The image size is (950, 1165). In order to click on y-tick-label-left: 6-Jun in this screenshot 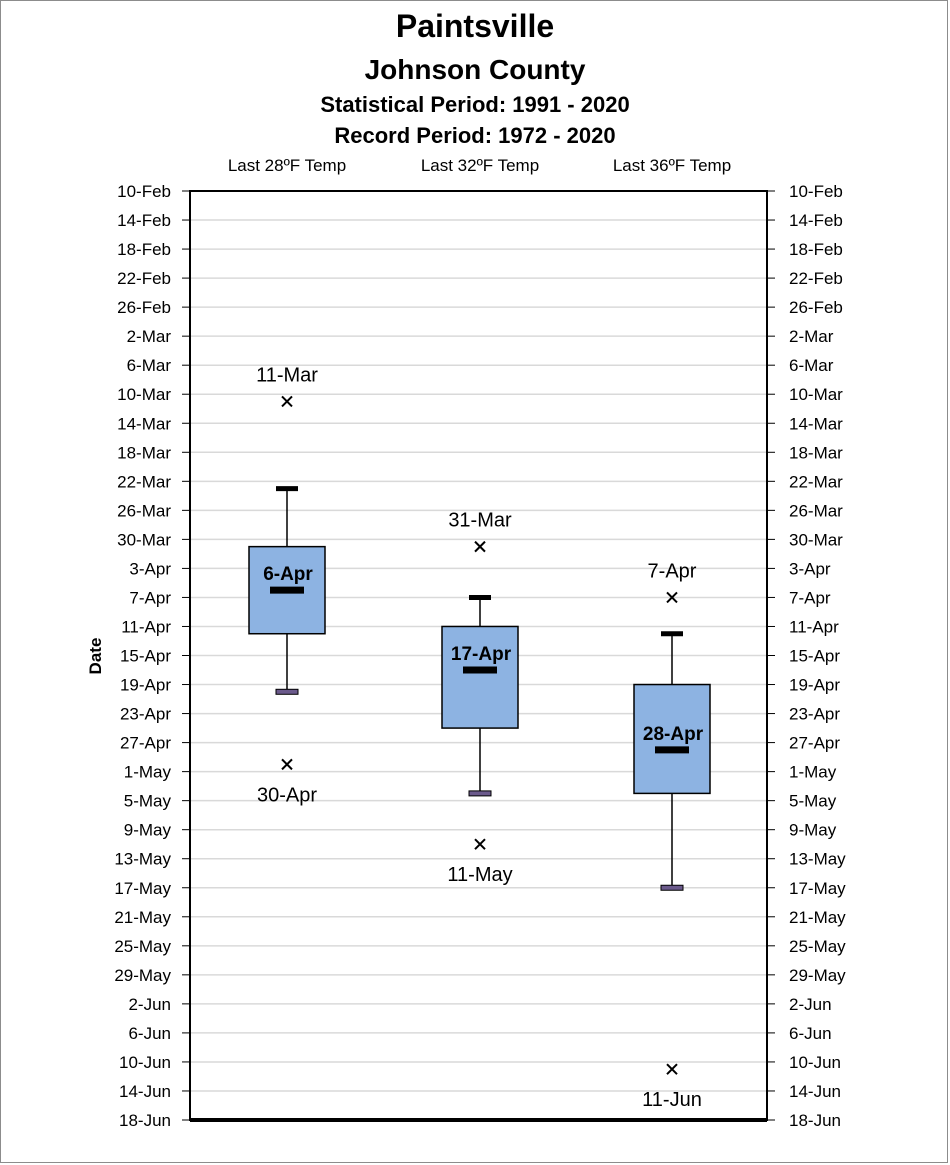, I will do `click(149, 1033)`.